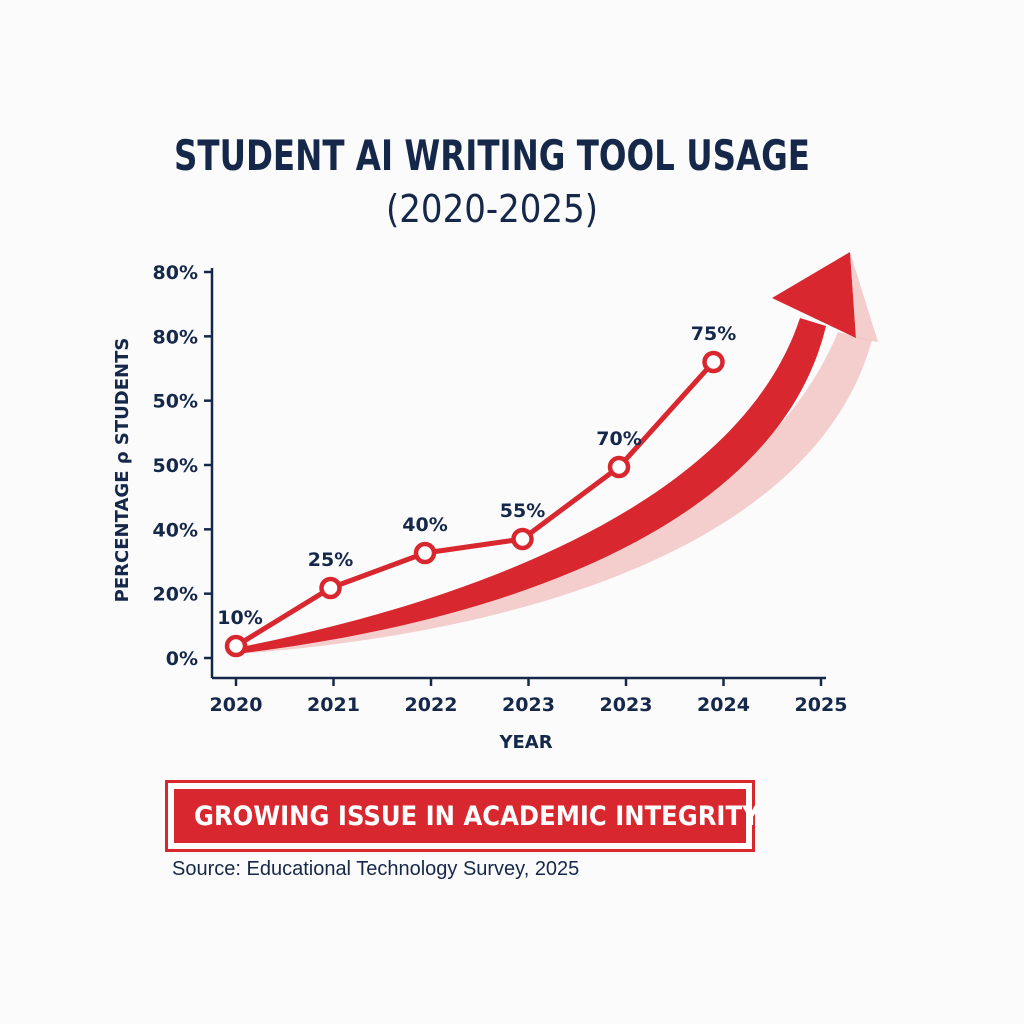 The width and height of the screenshot is (1024, 1024). What do you see at coordinates (239, 618) in the screenshot?
I see `data-label: 10%` at bounding box center [239, 618].